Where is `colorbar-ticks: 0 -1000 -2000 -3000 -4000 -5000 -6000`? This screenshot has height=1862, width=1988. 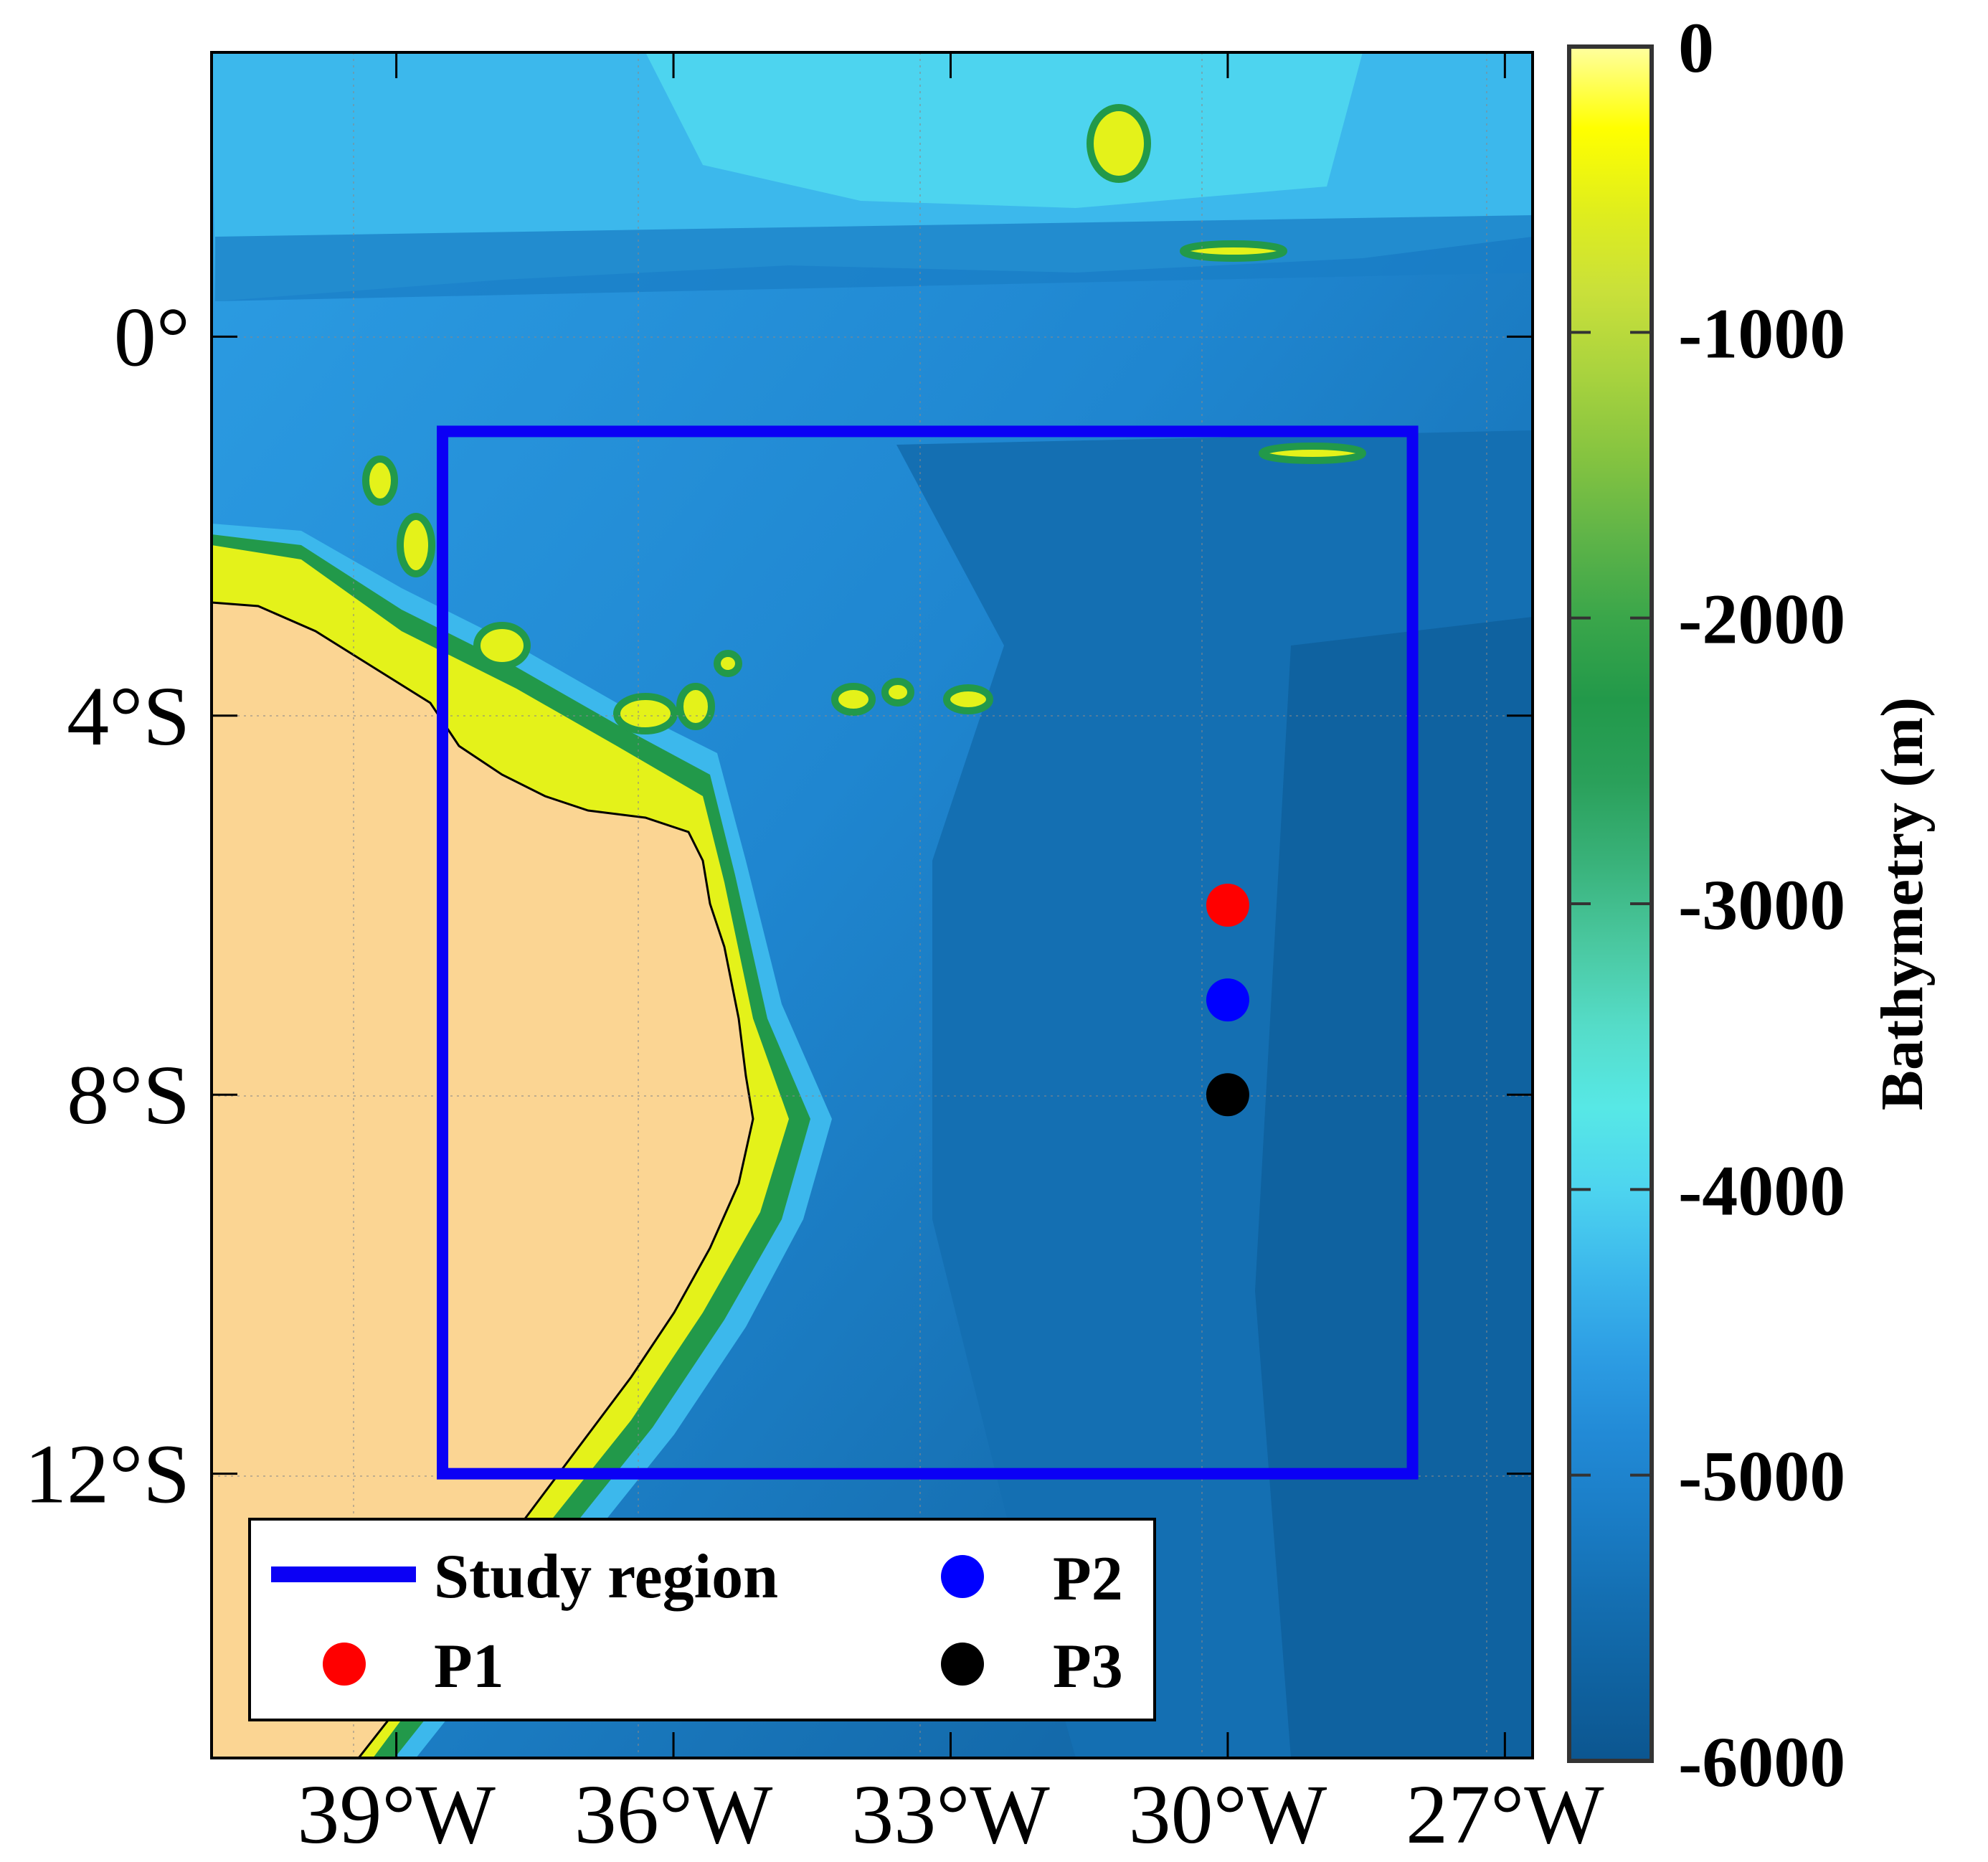
colorbar-ticks: 0 -1000 -2000 -3000 -4000 -5000 -6000 is located at coordinates (1707, 905).